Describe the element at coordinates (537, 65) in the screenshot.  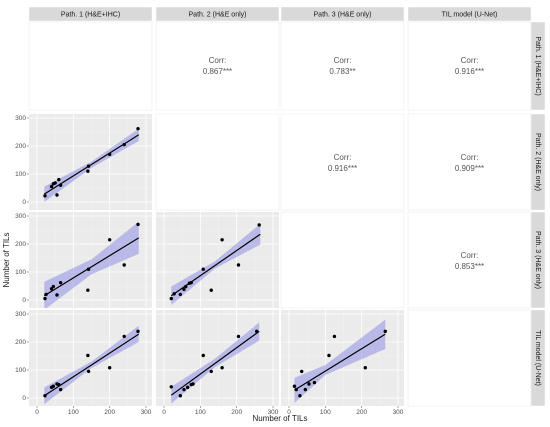
I see `strip-right-label-1: Path. 1 (H&E+IHC)` at that location.